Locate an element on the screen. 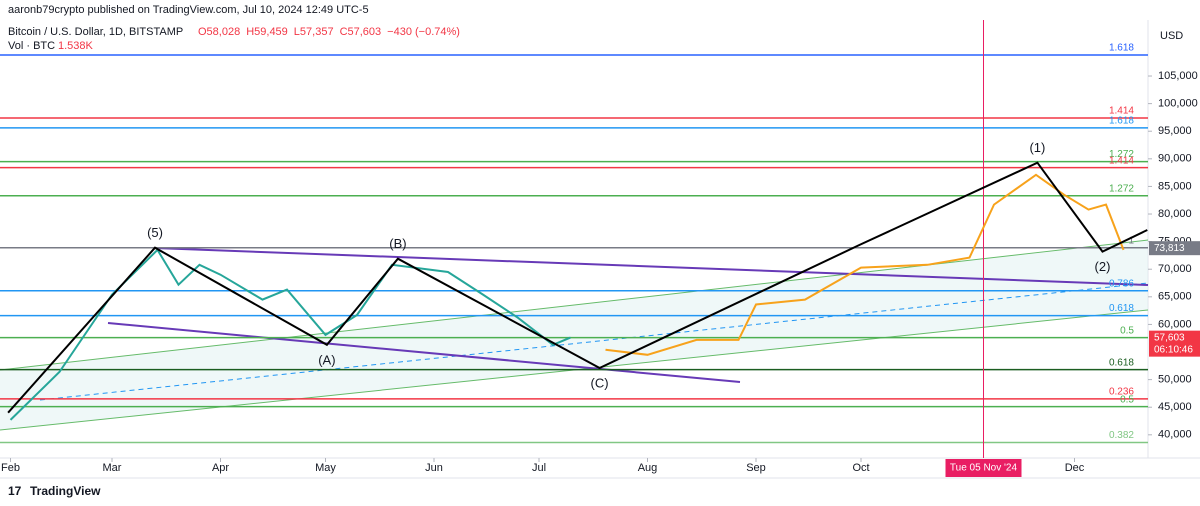 This screenshot has width=1200, height=506. wave-label: (A) is located at coordinates (326, 359).